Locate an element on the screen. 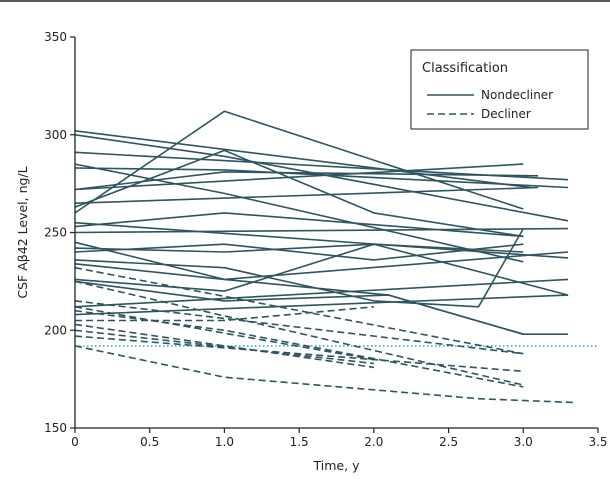 This screenshot has height=485, width=610. x-axis-title: Time, y is located at coordinates (337, 465).